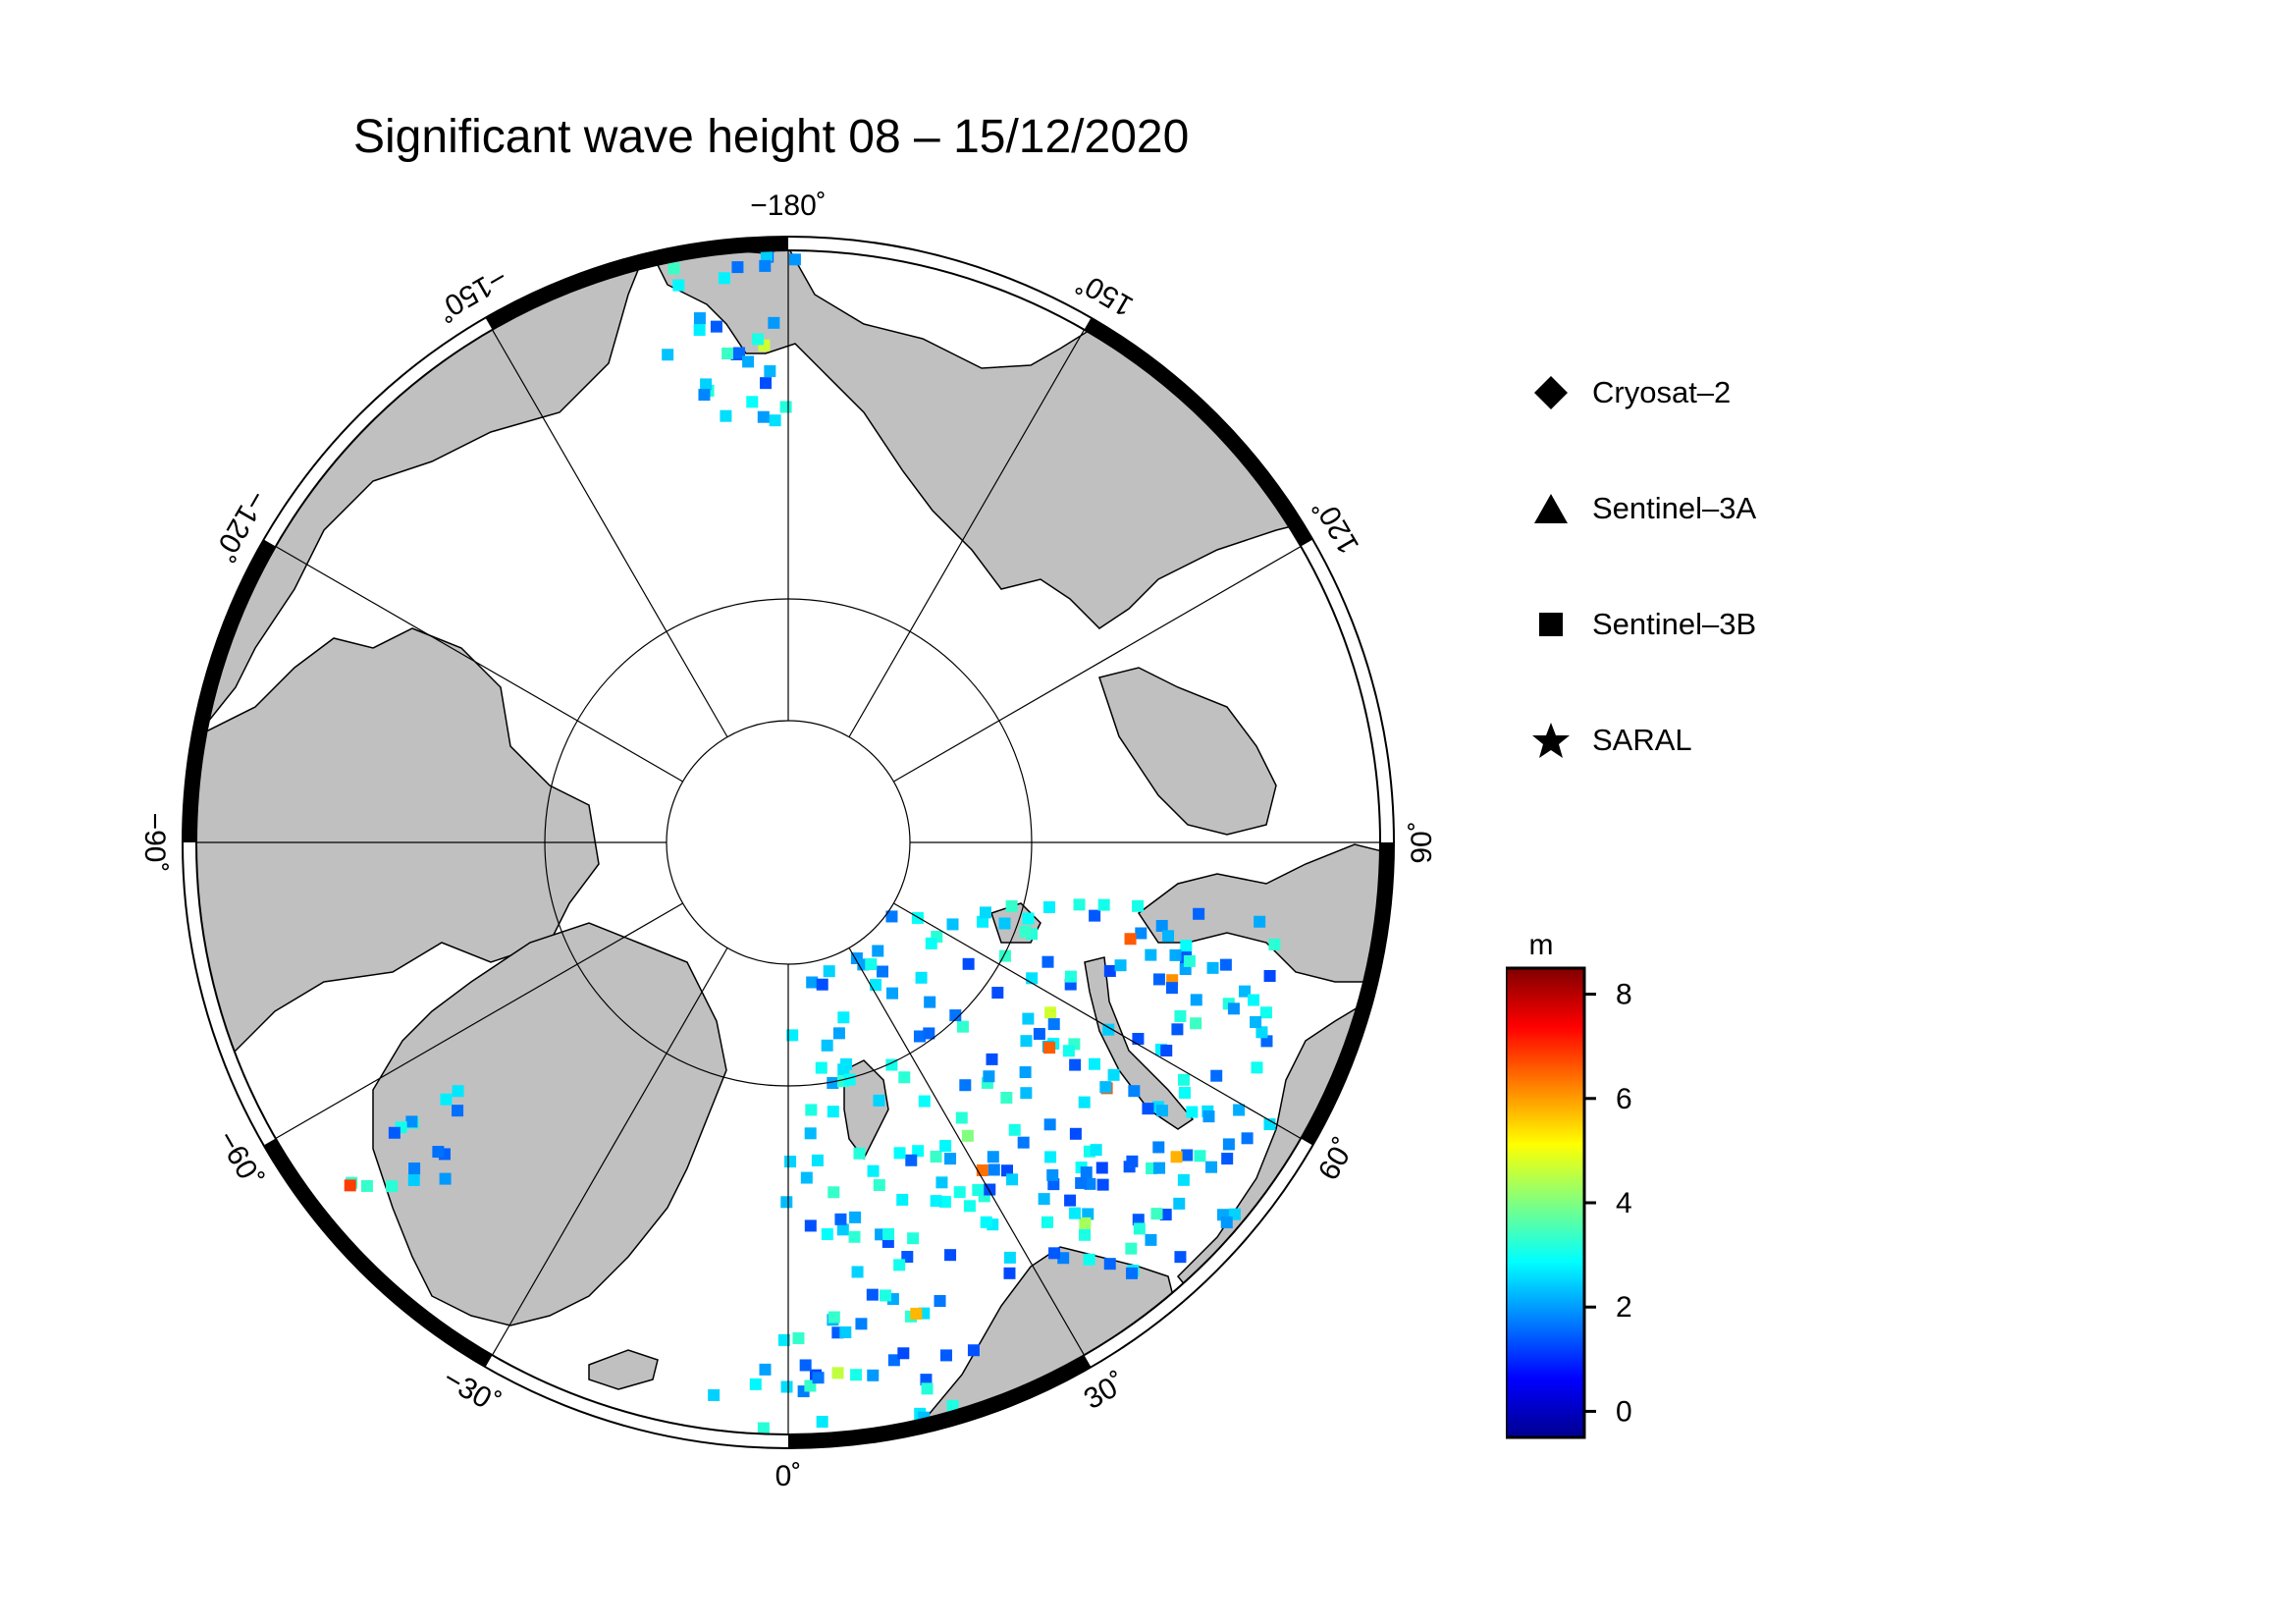 The width and height of the screenshot is (2296, 1623). What do you see at coordinates (1674, 624) in the screenshot?
I see `legend-label: Sentinel–3B` at bounding box center [1674, 624].